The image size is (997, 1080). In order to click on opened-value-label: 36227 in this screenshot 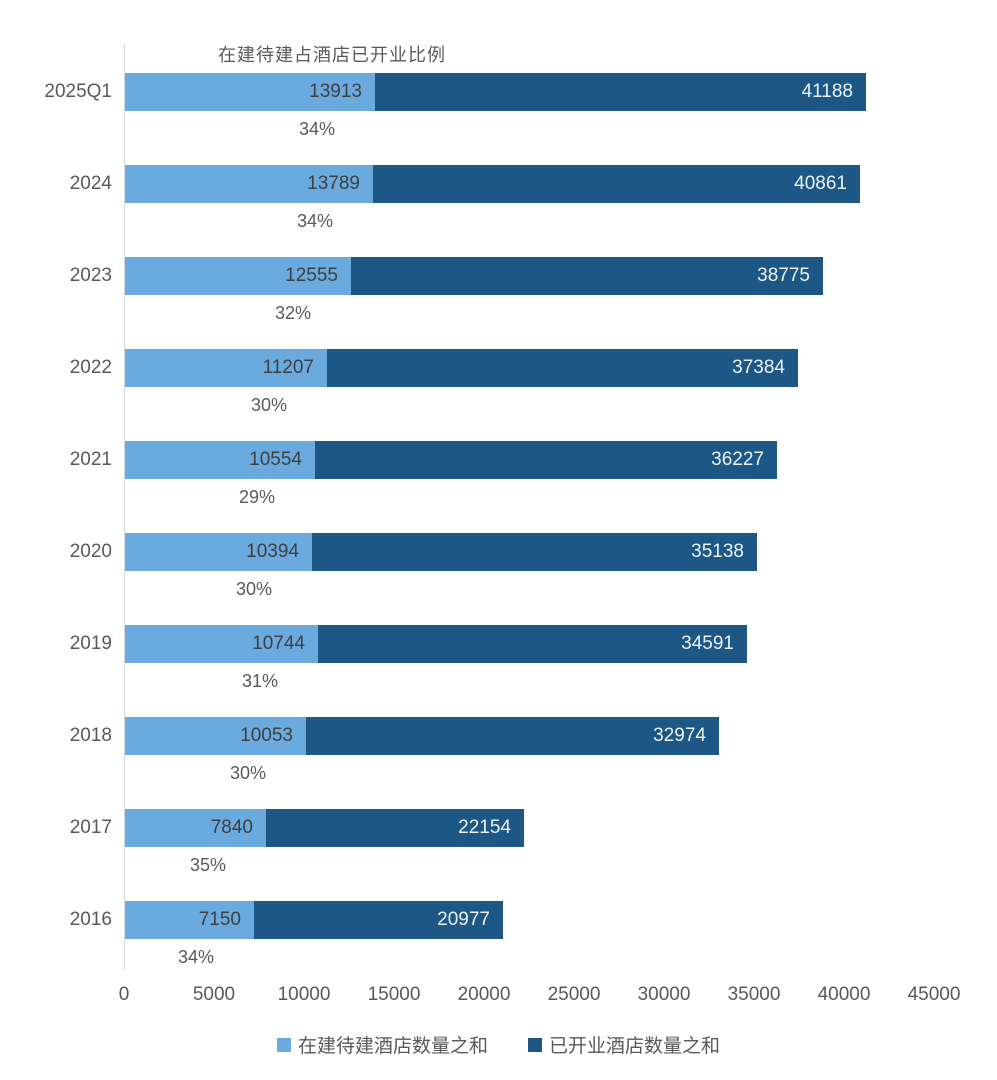, I will do `click(737, 459)`.